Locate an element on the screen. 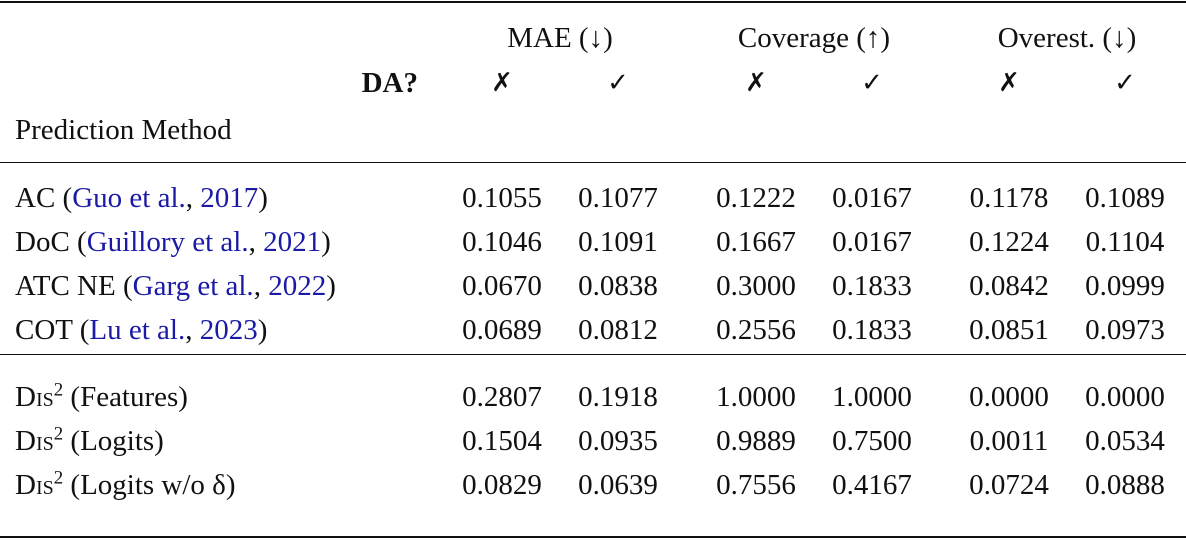 The image size is (1186, 540). value-cell: 0.1055 is located at coordinates (502, 198).